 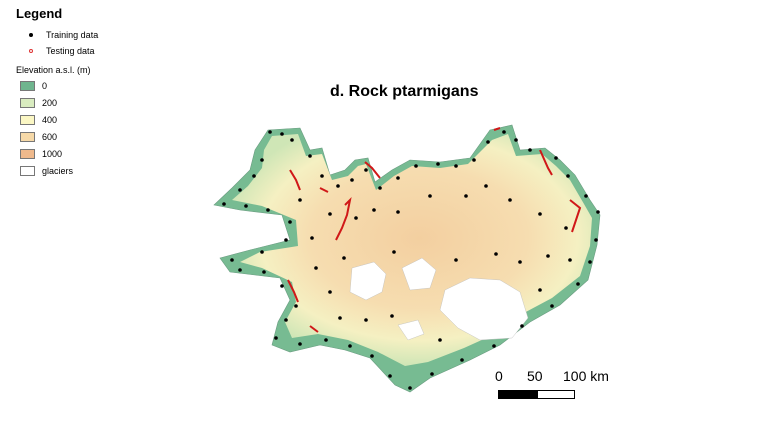 I want to click on elevation-title: Elevation a.s.l. (m), so click(x=53, y=70).